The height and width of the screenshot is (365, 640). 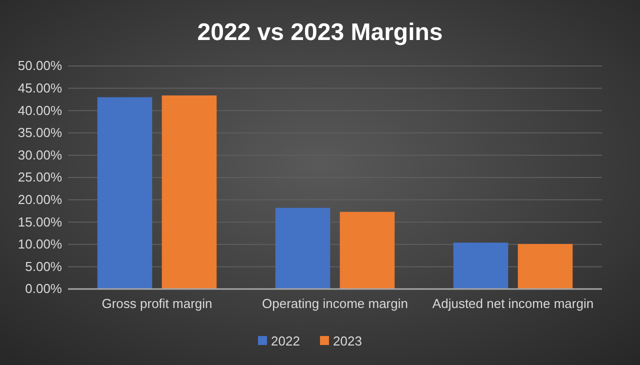 I want to click on x-tick-label: Operating income margin, so click(x=335, y=304).